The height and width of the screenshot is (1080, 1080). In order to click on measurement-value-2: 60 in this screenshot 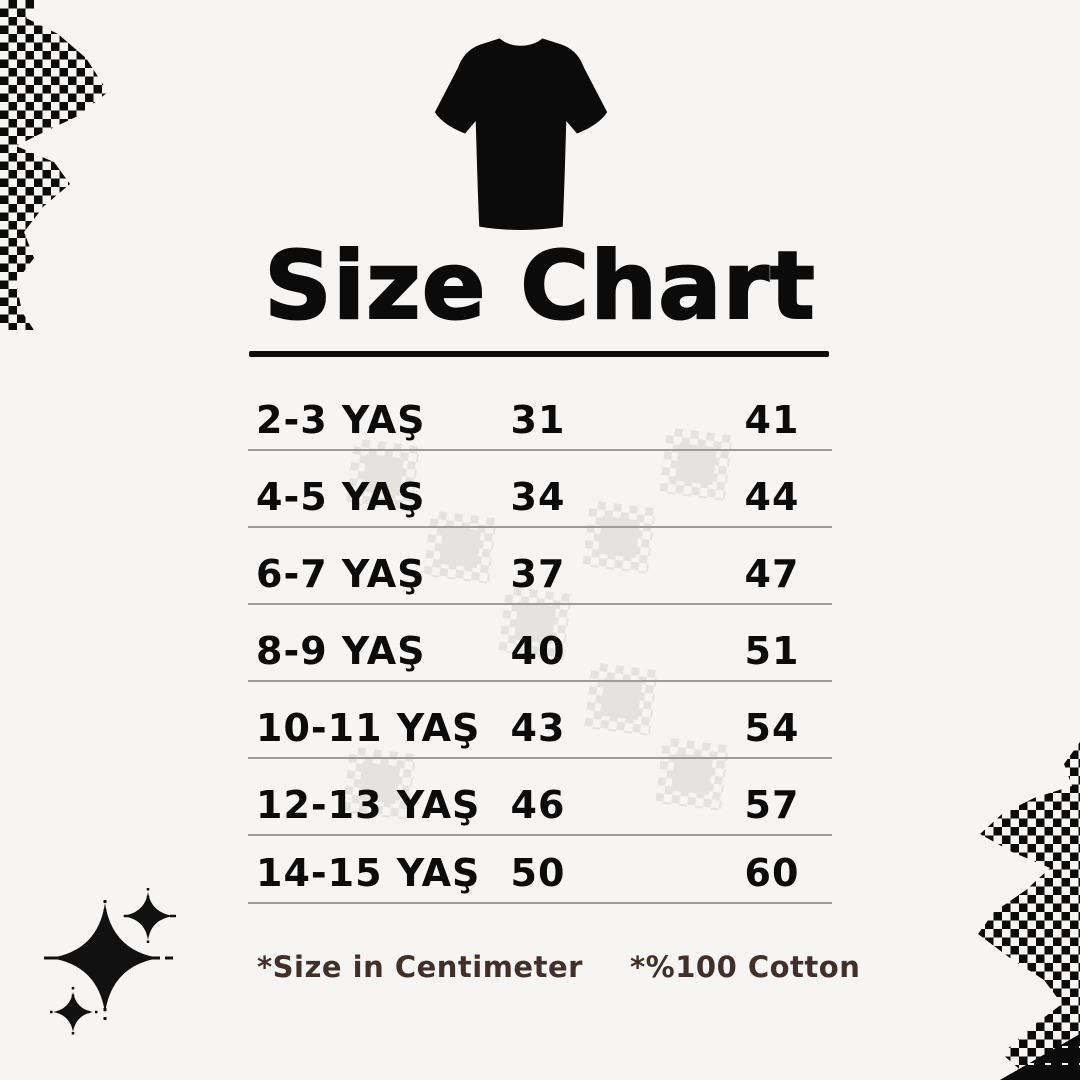, I will do `click(772, 873)`.